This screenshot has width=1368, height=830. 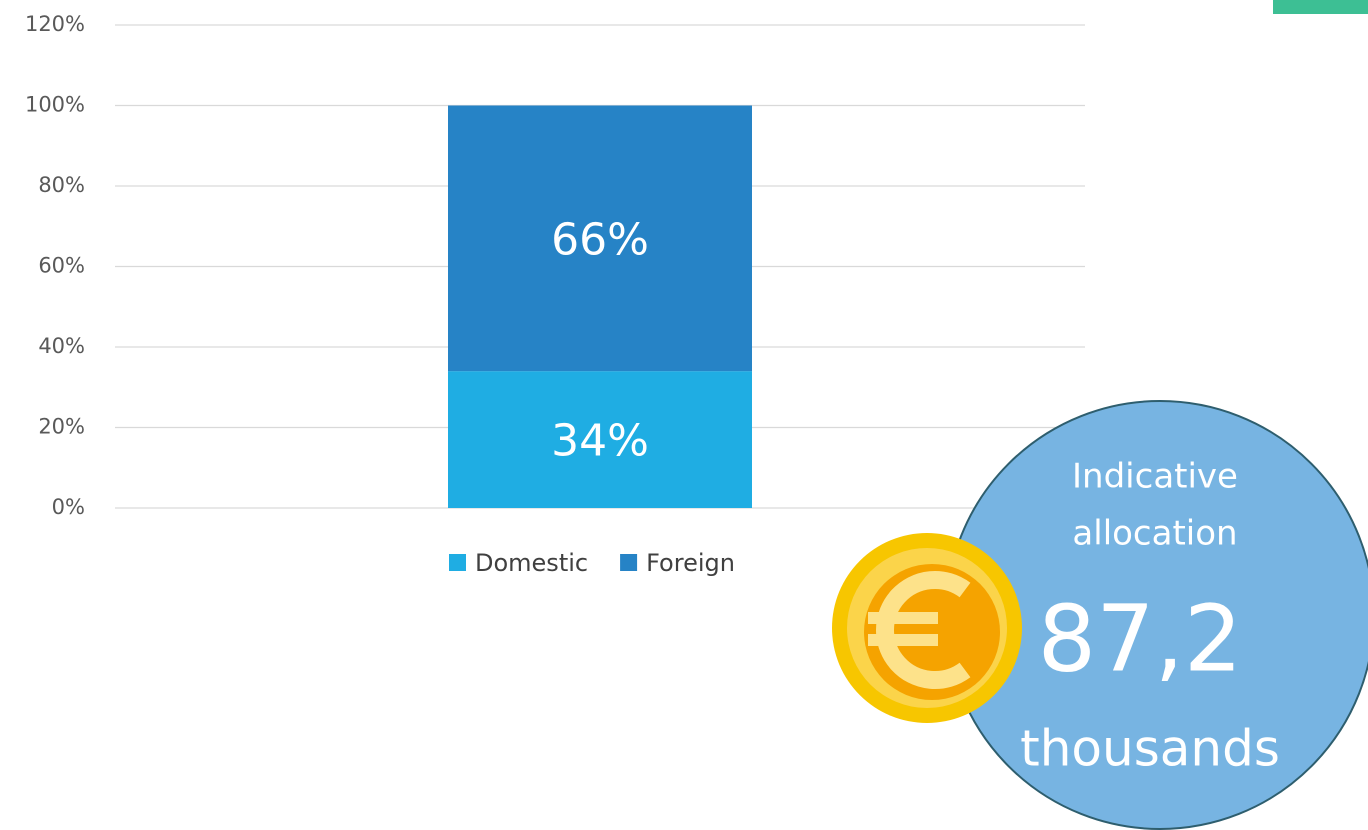 I want to click on decoration, so click(x=1320, y=7).